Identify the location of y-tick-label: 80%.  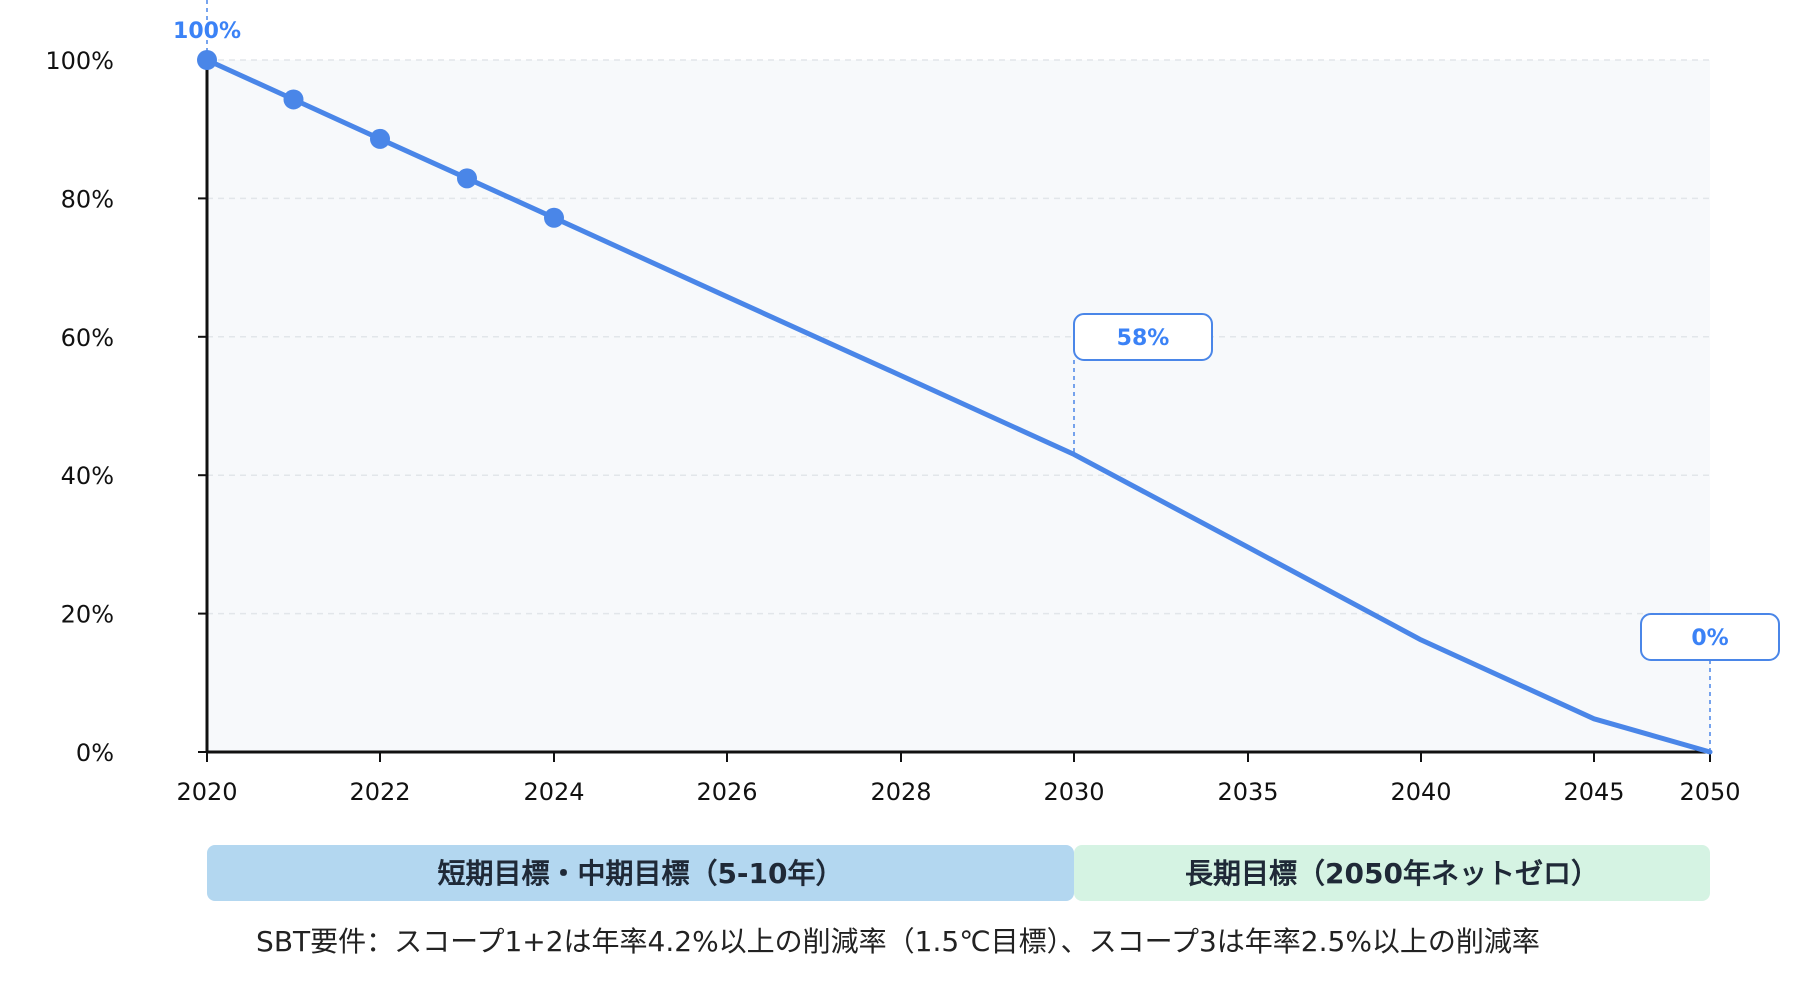
(87, 199).